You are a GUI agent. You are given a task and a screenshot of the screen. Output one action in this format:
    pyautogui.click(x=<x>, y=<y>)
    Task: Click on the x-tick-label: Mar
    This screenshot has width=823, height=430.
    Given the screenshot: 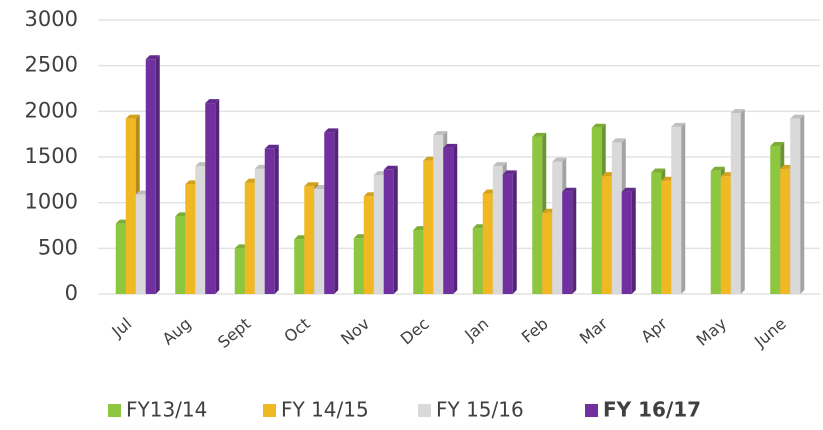 What is the action you would take?
    pyautogui.click(x=594, y=331)
    